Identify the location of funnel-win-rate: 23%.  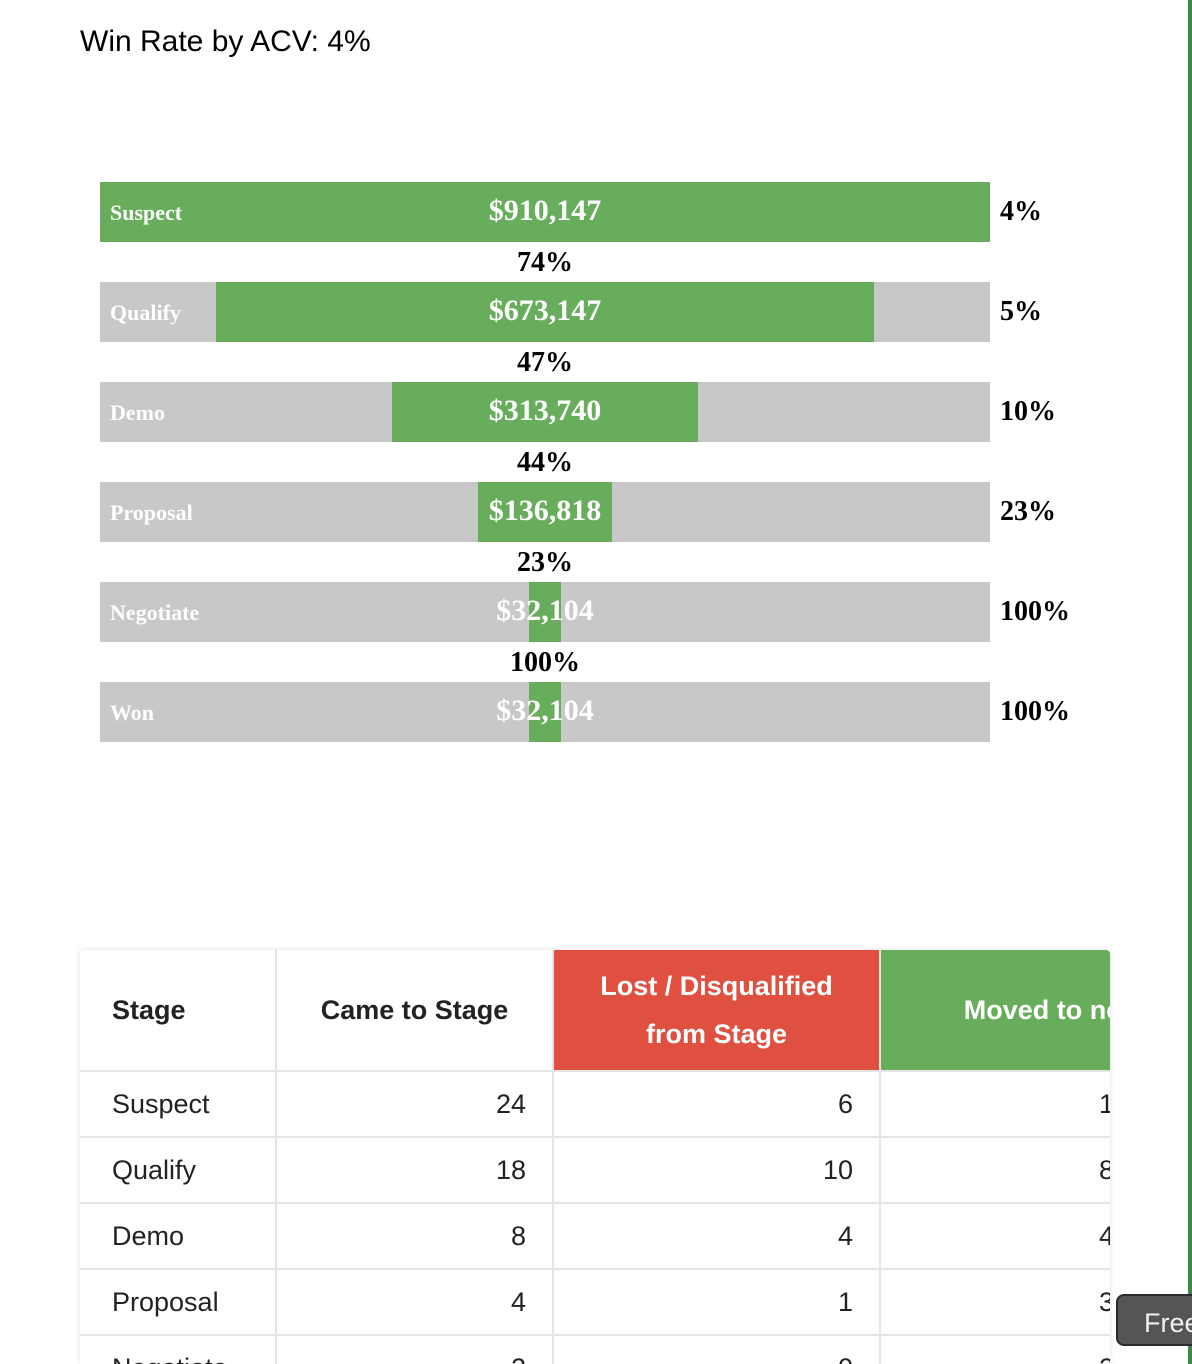
(1028, 511).